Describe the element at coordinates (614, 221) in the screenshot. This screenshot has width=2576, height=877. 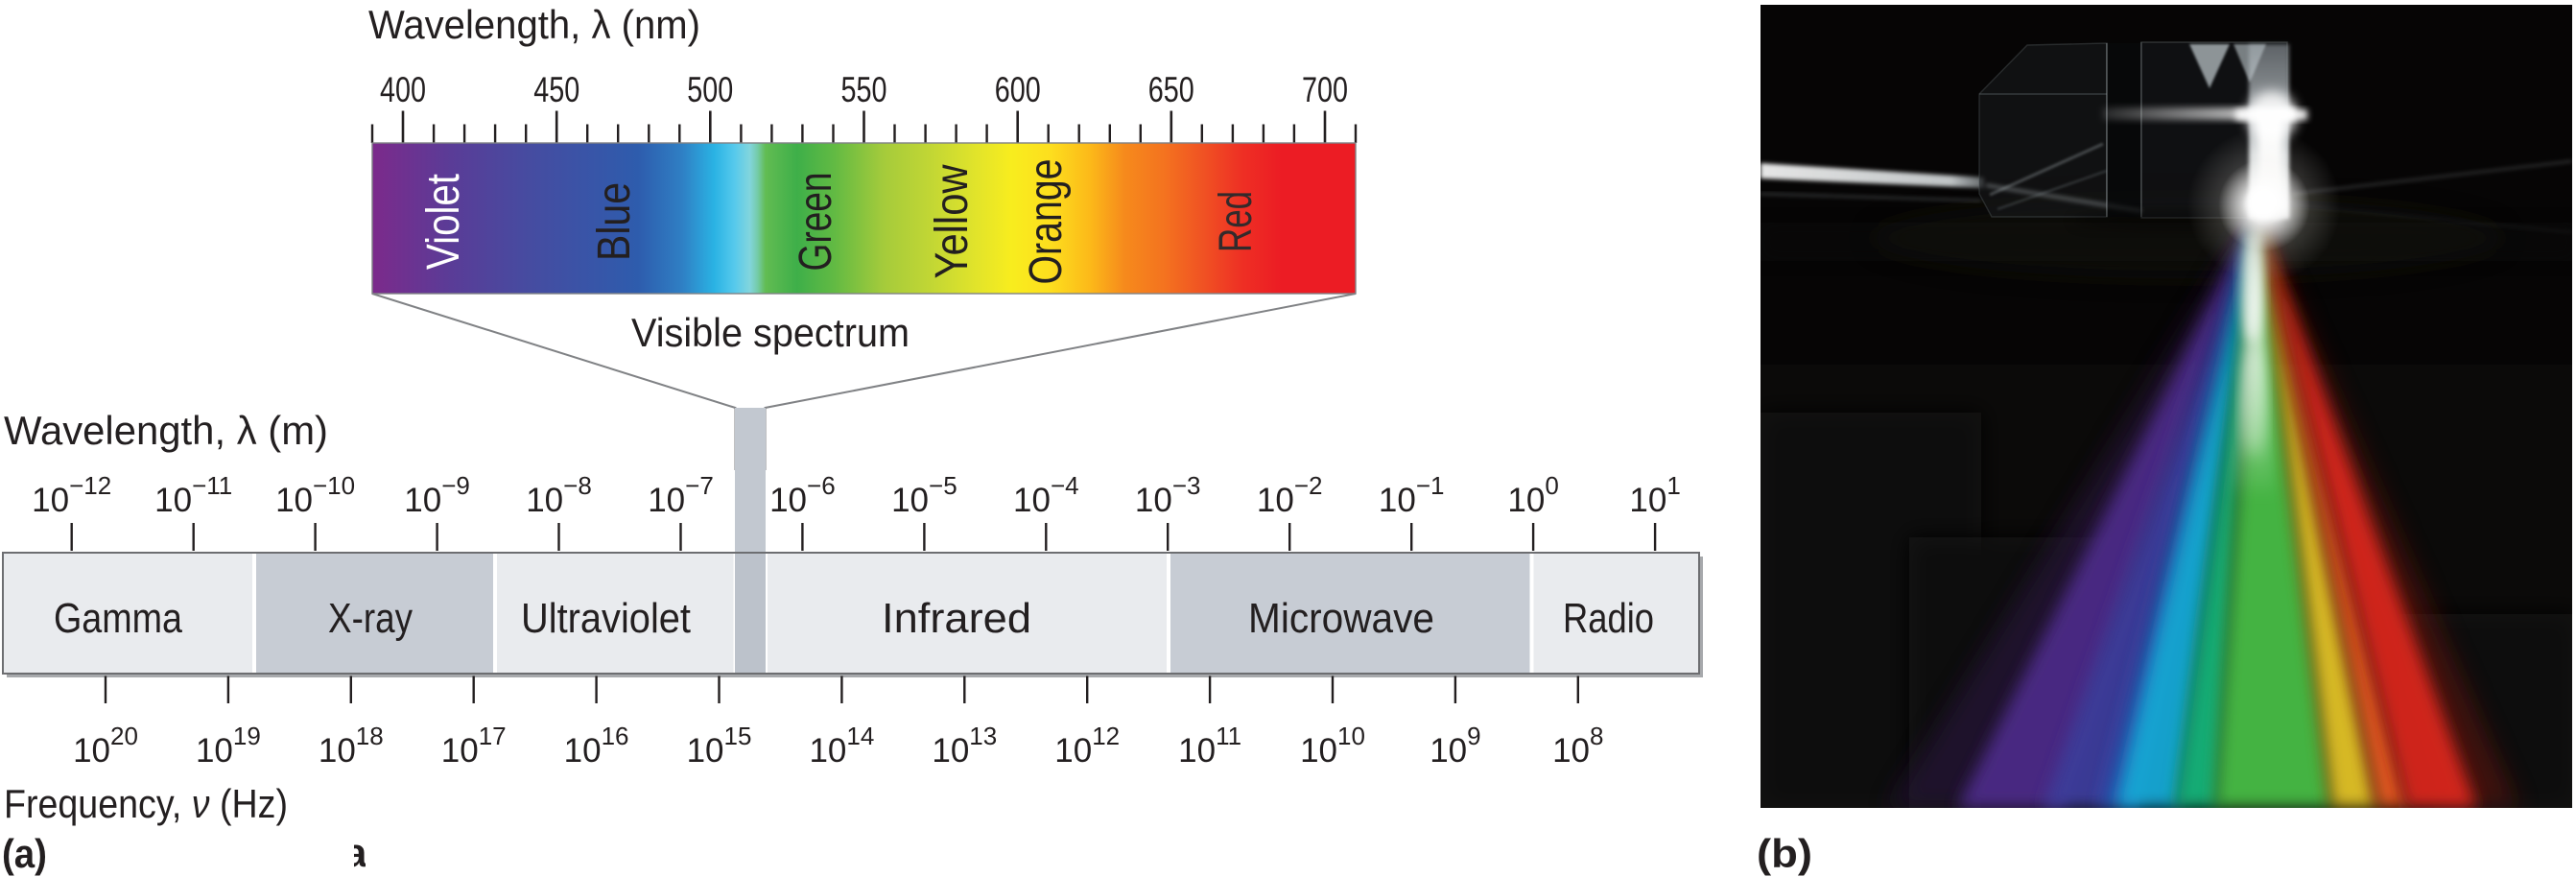
I see `svg-text: Blue` at that location.